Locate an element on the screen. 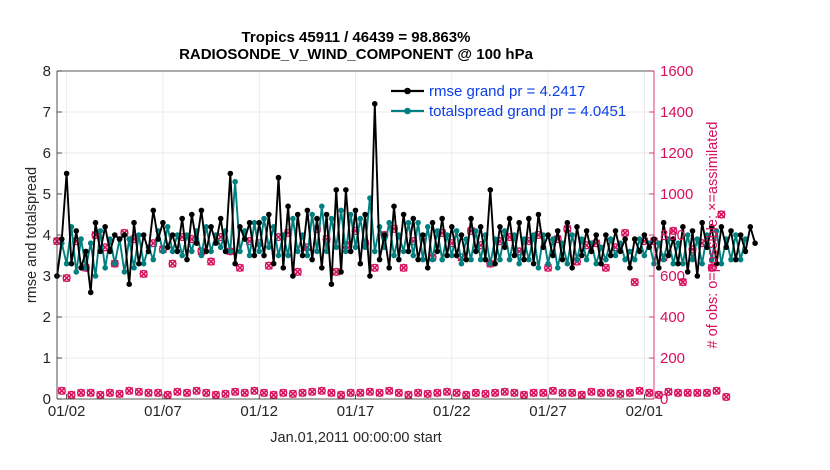 This screenshot has height=470, width=830. y-tick-right-label: 0 is located at coordinates (664, 399).